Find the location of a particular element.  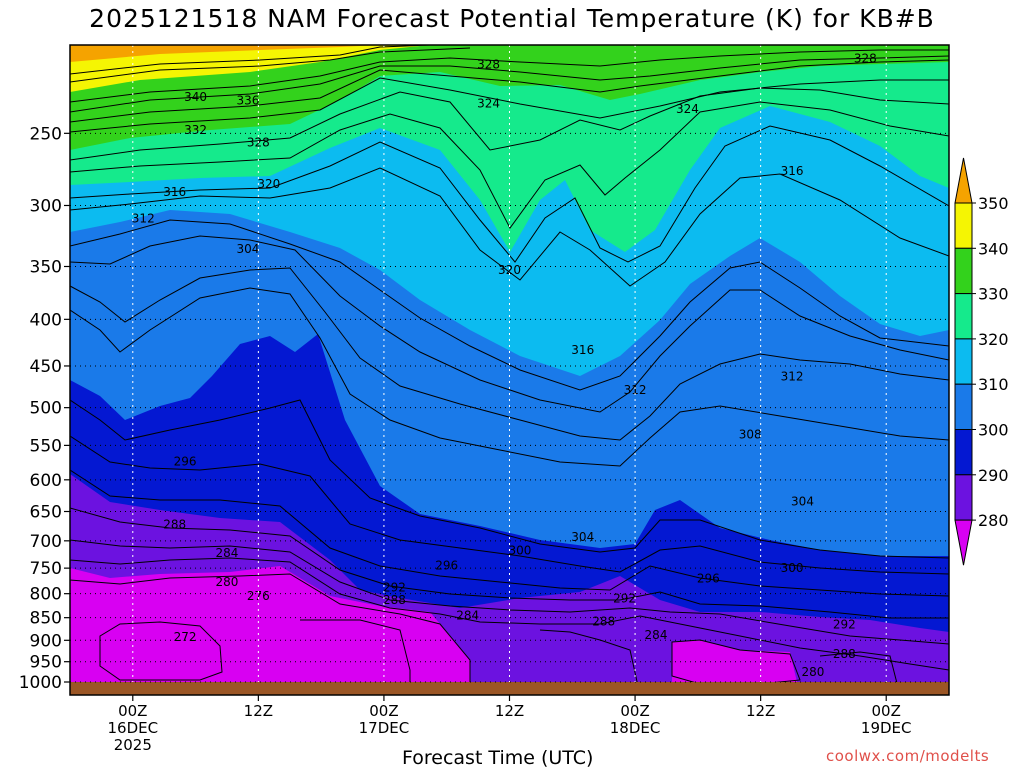

y-tick-label: 950 is located at coordinates (46, 663).